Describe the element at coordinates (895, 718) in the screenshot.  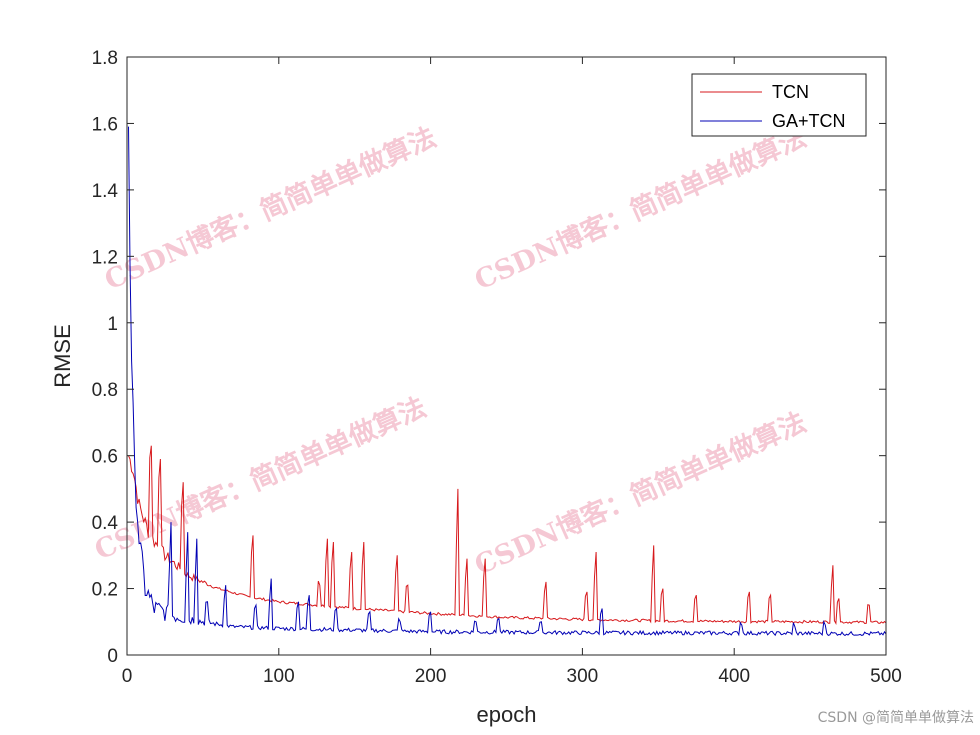
I see `footer-credit: CSDN @简简单单做算法` at that location.